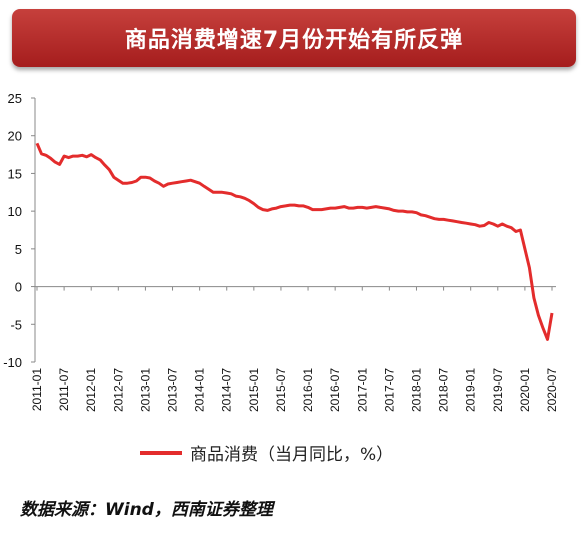  Describe the element at coordinates (15, 98) in the screenshot. I see `y-tick-label: 25` at that location.